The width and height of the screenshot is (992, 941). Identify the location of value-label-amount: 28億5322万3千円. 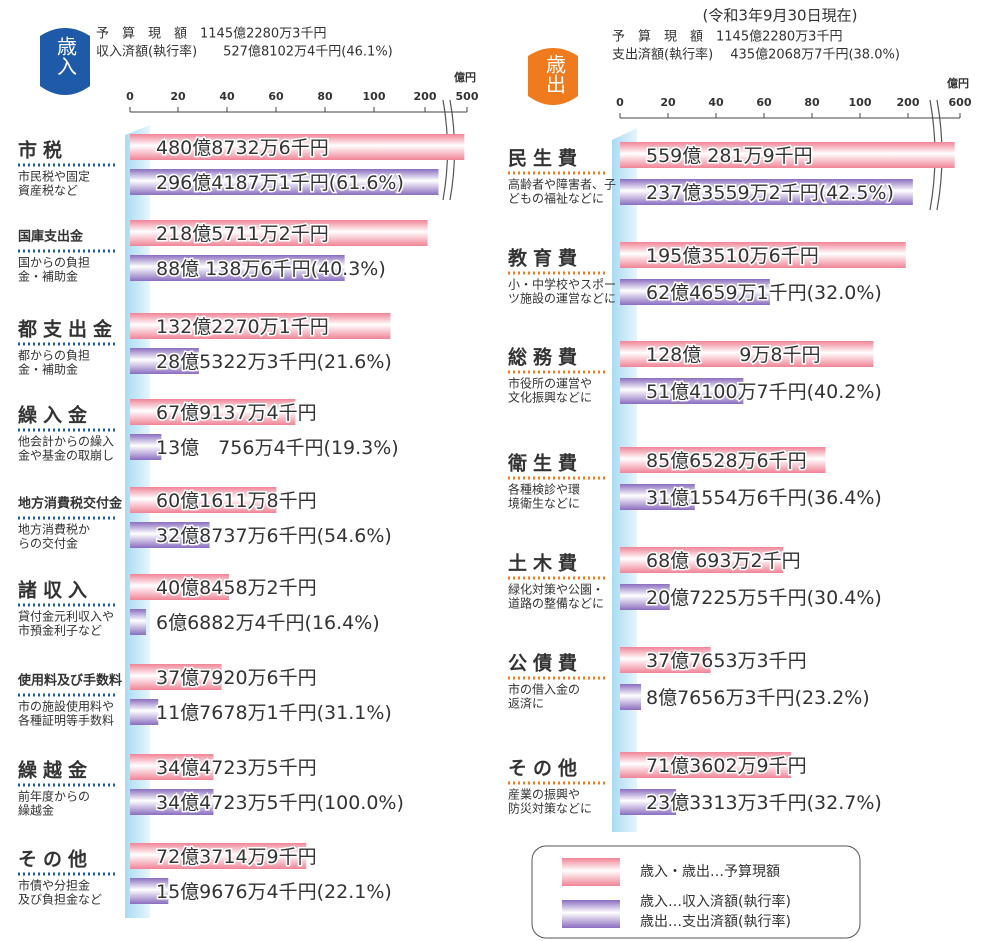
(236, 362).